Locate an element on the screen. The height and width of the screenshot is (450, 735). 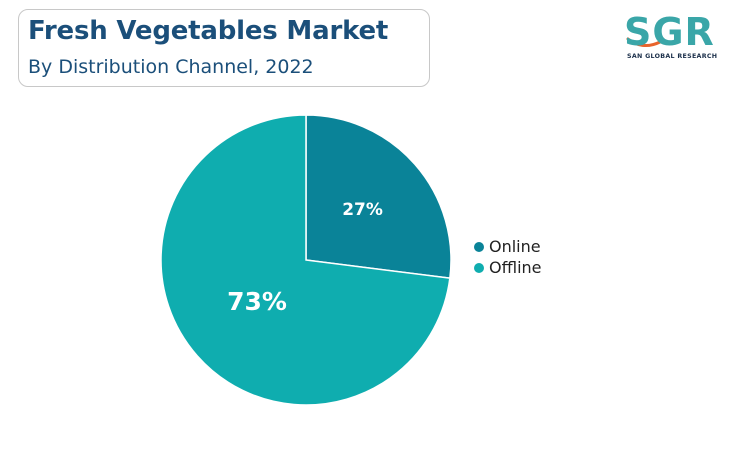
legend-swatch-offline is located at coordinates (479, 267).